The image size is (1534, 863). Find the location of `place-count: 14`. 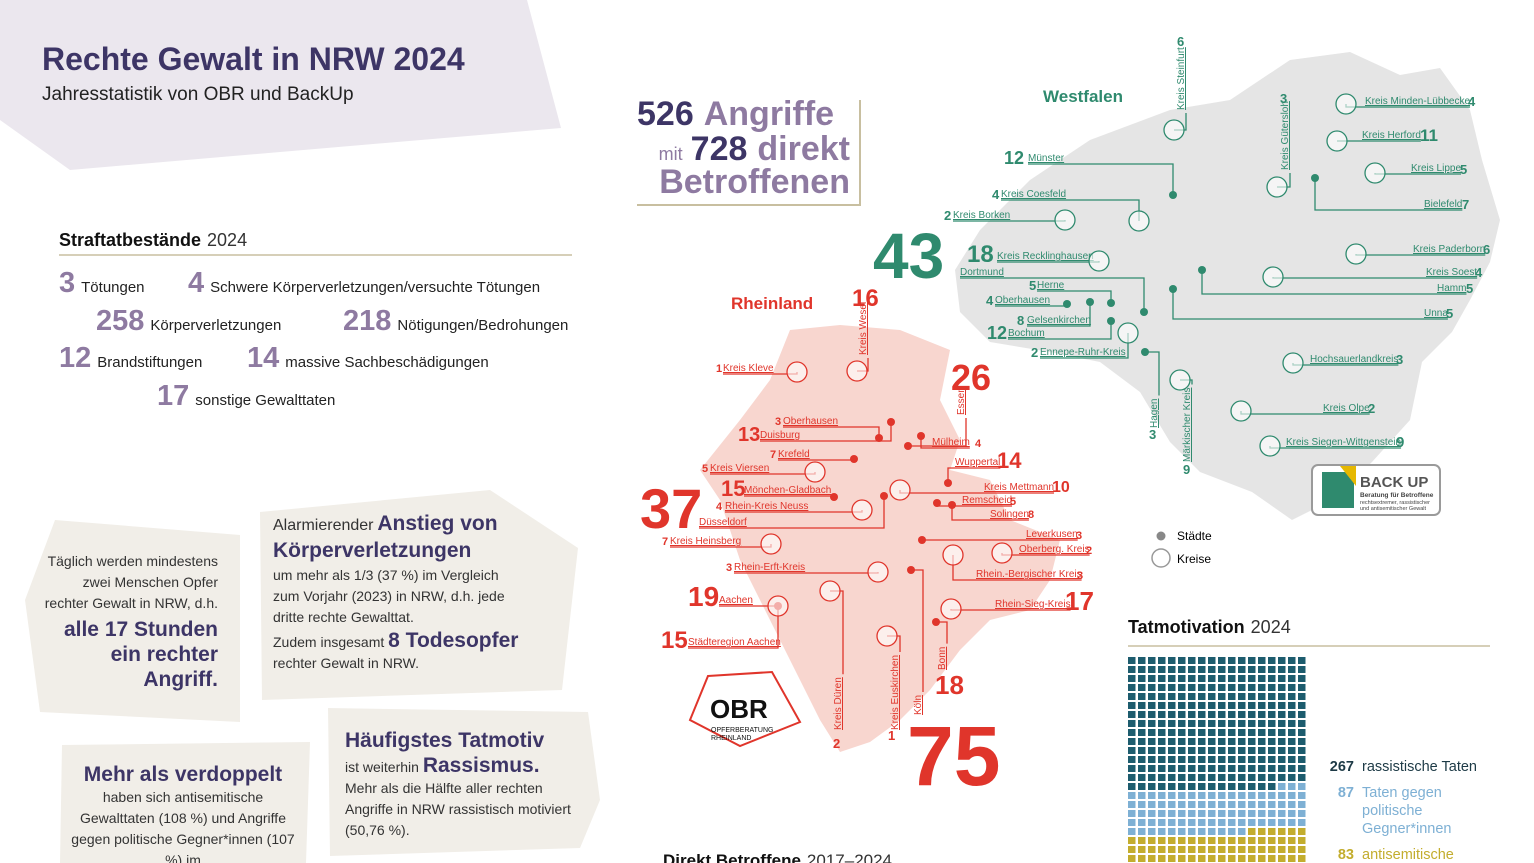

place-count: 14 is located at coordinates (1009, 460).